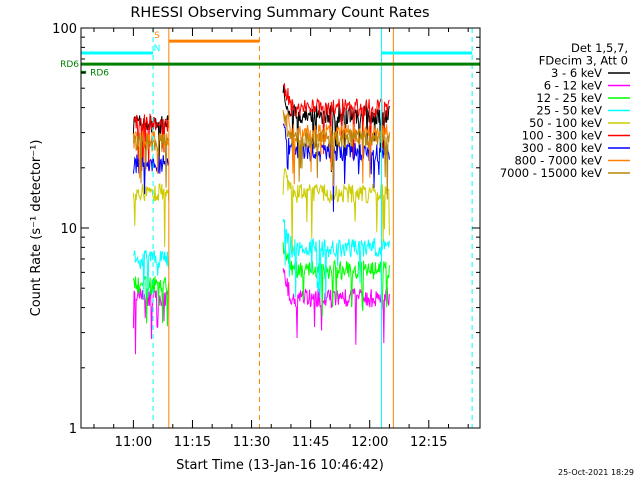  Describe the element at coordinates (569, 111) in the screenshot. I see `legend-label-4: 25 - 50 keV` at that location.